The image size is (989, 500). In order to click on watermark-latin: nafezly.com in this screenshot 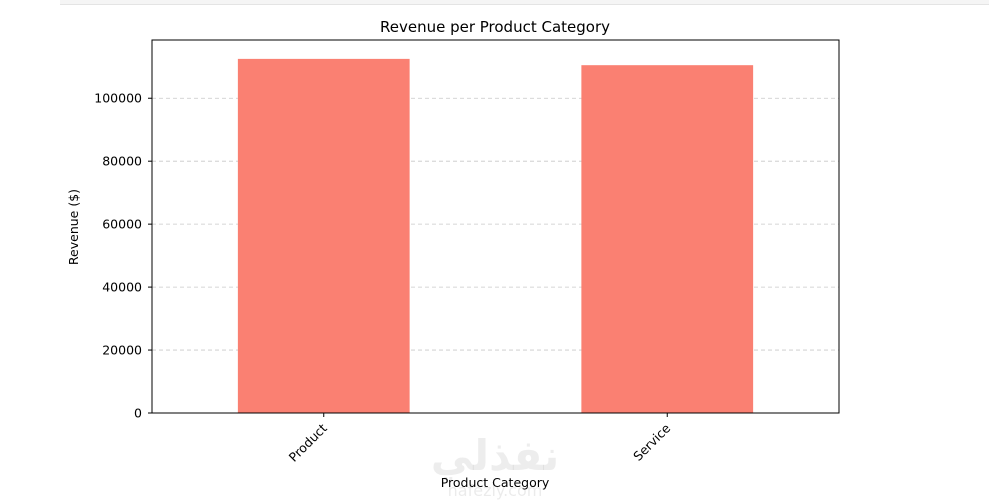, I will do `click(495, 490)`.